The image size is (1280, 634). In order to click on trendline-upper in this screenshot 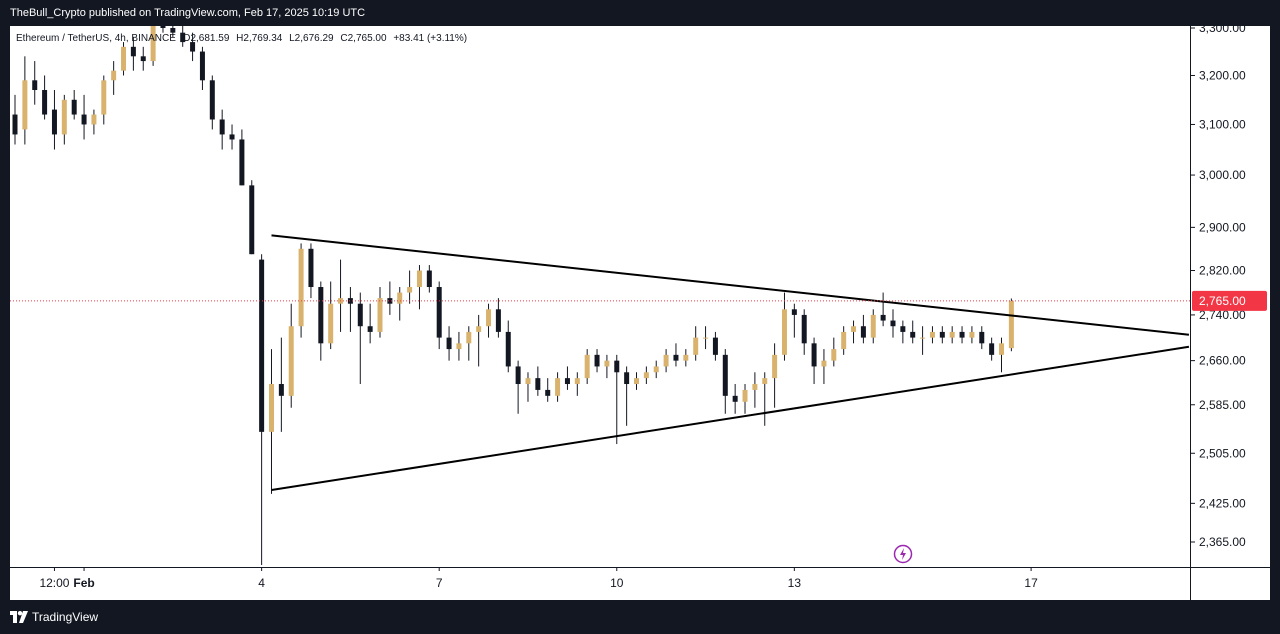, I will do `click(730, 285)`.